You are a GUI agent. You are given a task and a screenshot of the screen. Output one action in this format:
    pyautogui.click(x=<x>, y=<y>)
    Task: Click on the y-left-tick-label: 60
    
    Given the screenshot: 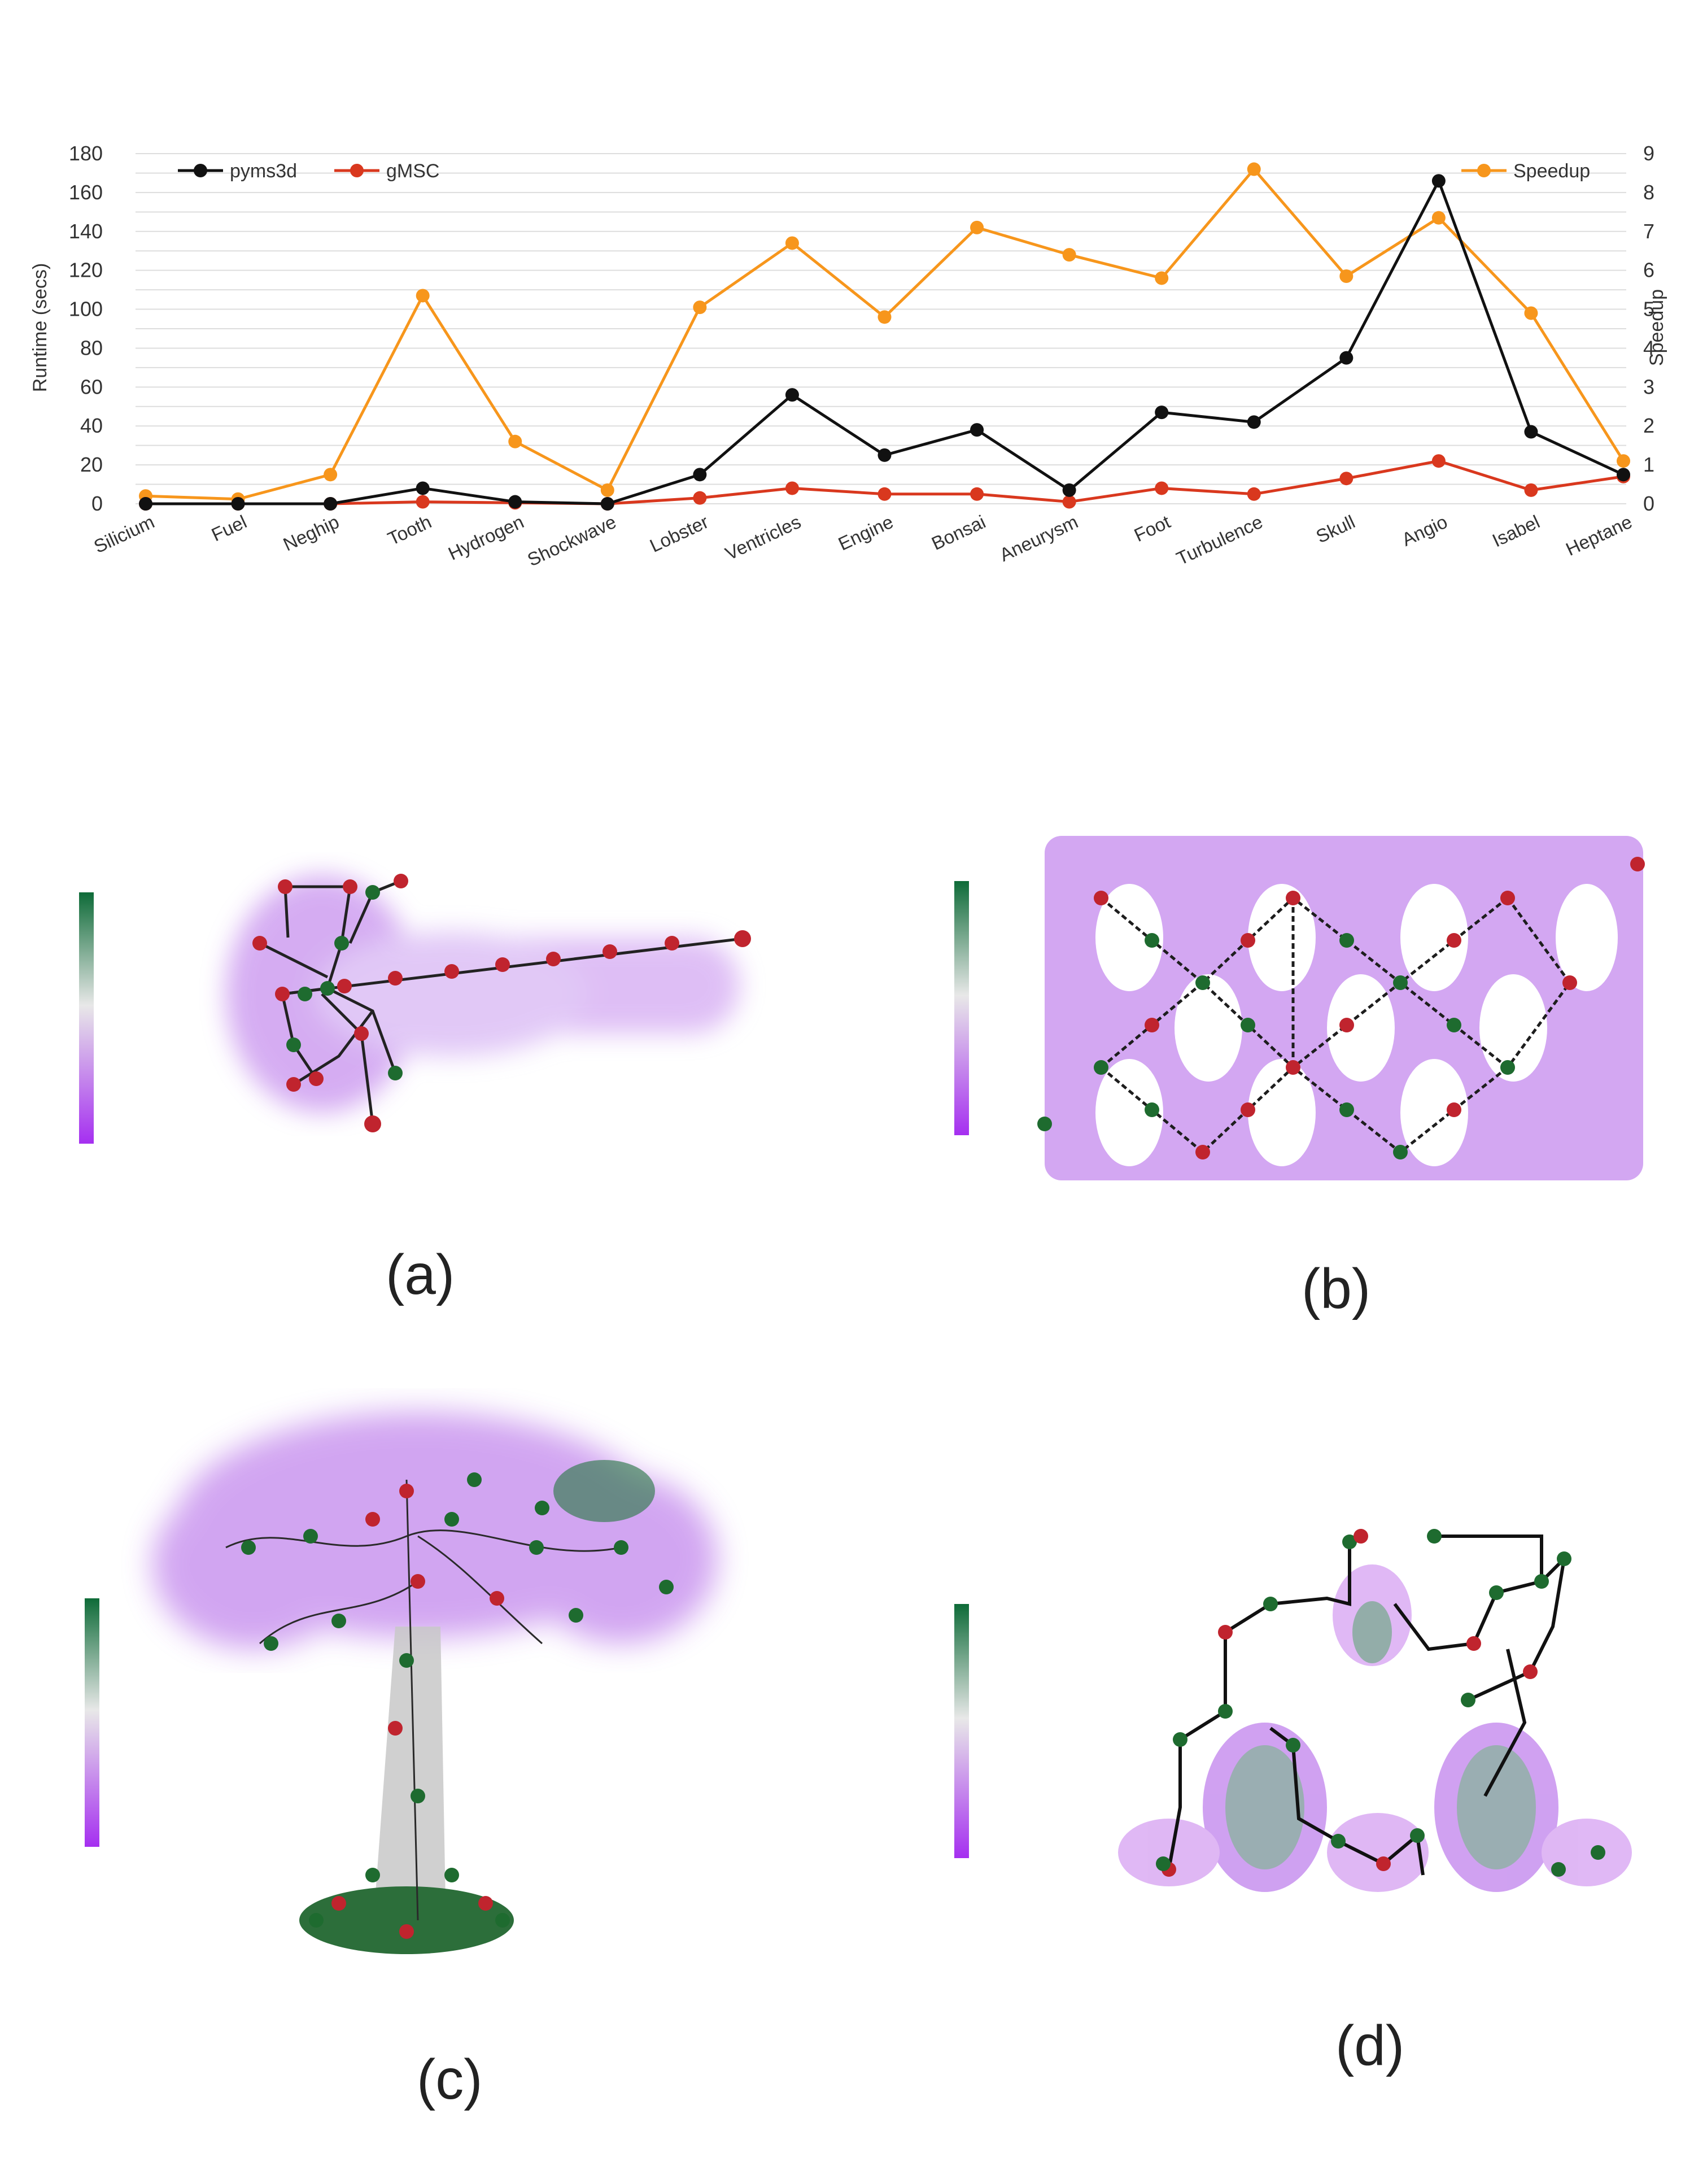 What is the action you would take?
    pyautogui.click(x=91, y=386)
    